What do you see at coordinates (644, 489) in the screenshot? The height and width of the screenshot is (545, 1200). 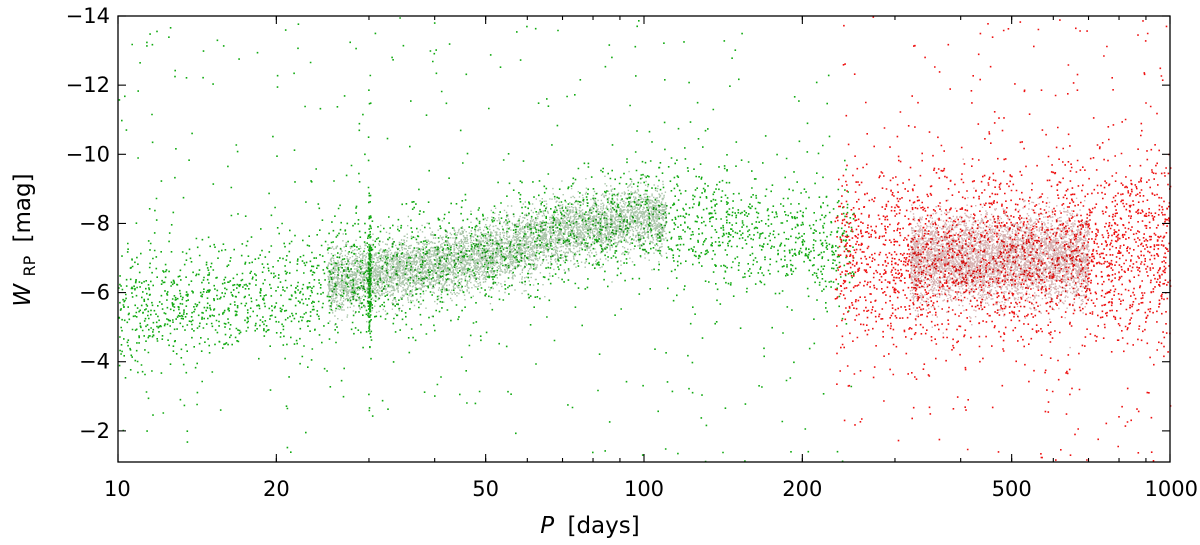 I see `x-tick-label: 100` at bounding box center [644, 489].